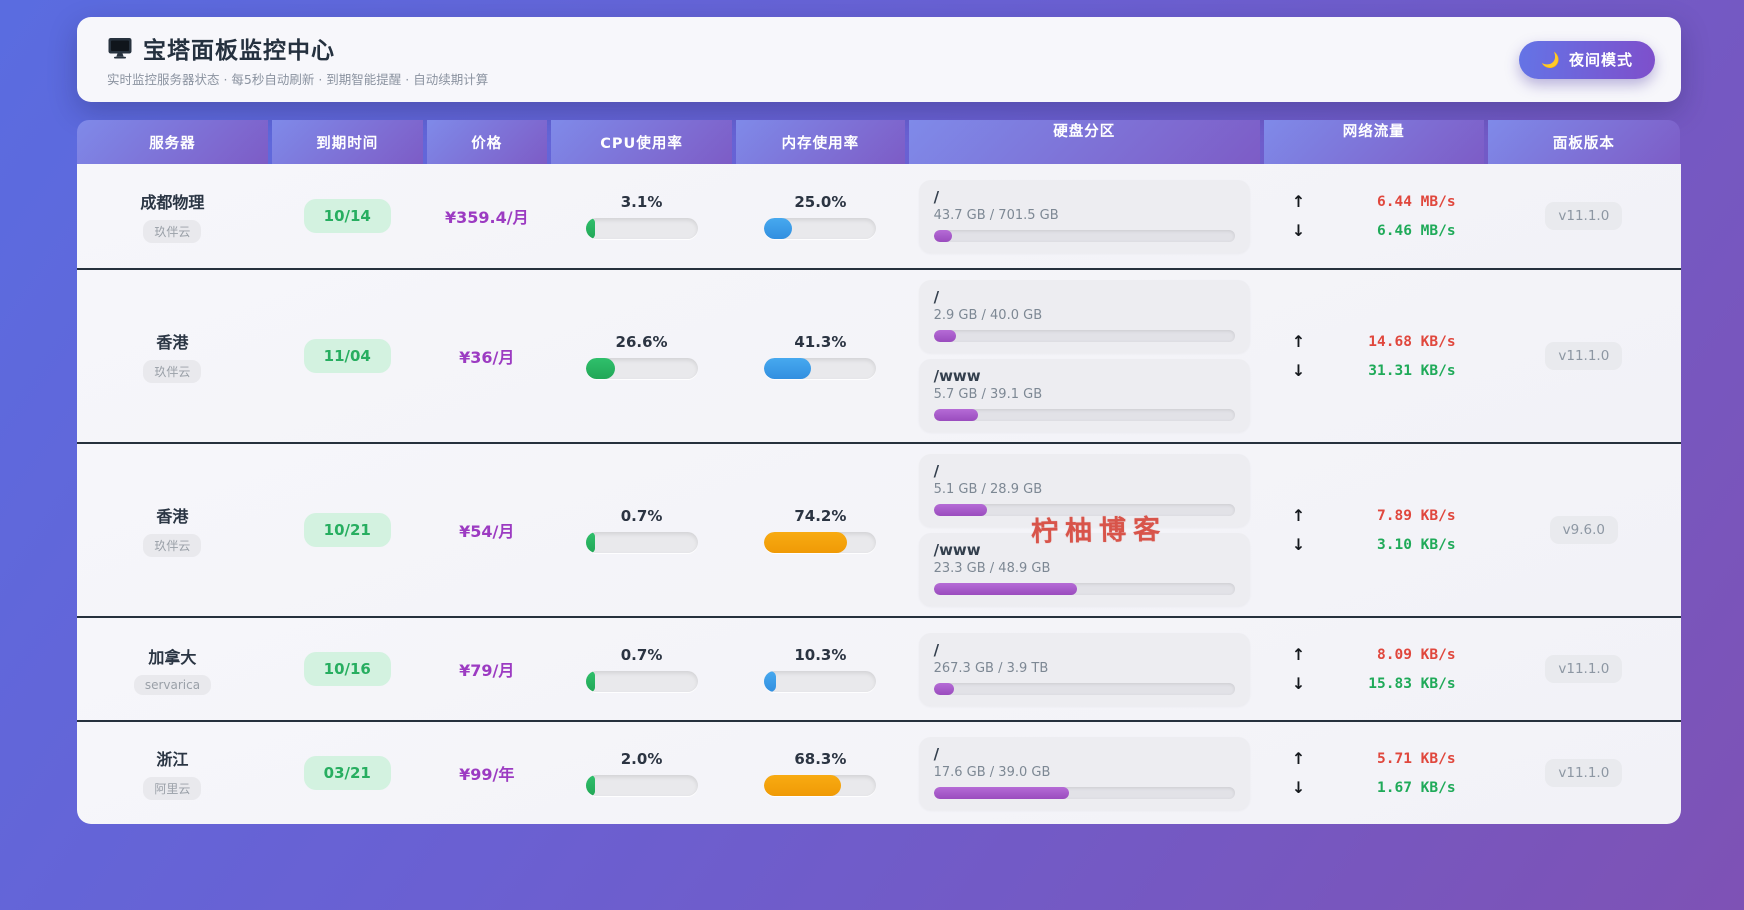  Describe the element at coordinates (988, 315) in the screenshot. I see `disk-usage-text: 2.9 GB / 40.0 GB` at that location.